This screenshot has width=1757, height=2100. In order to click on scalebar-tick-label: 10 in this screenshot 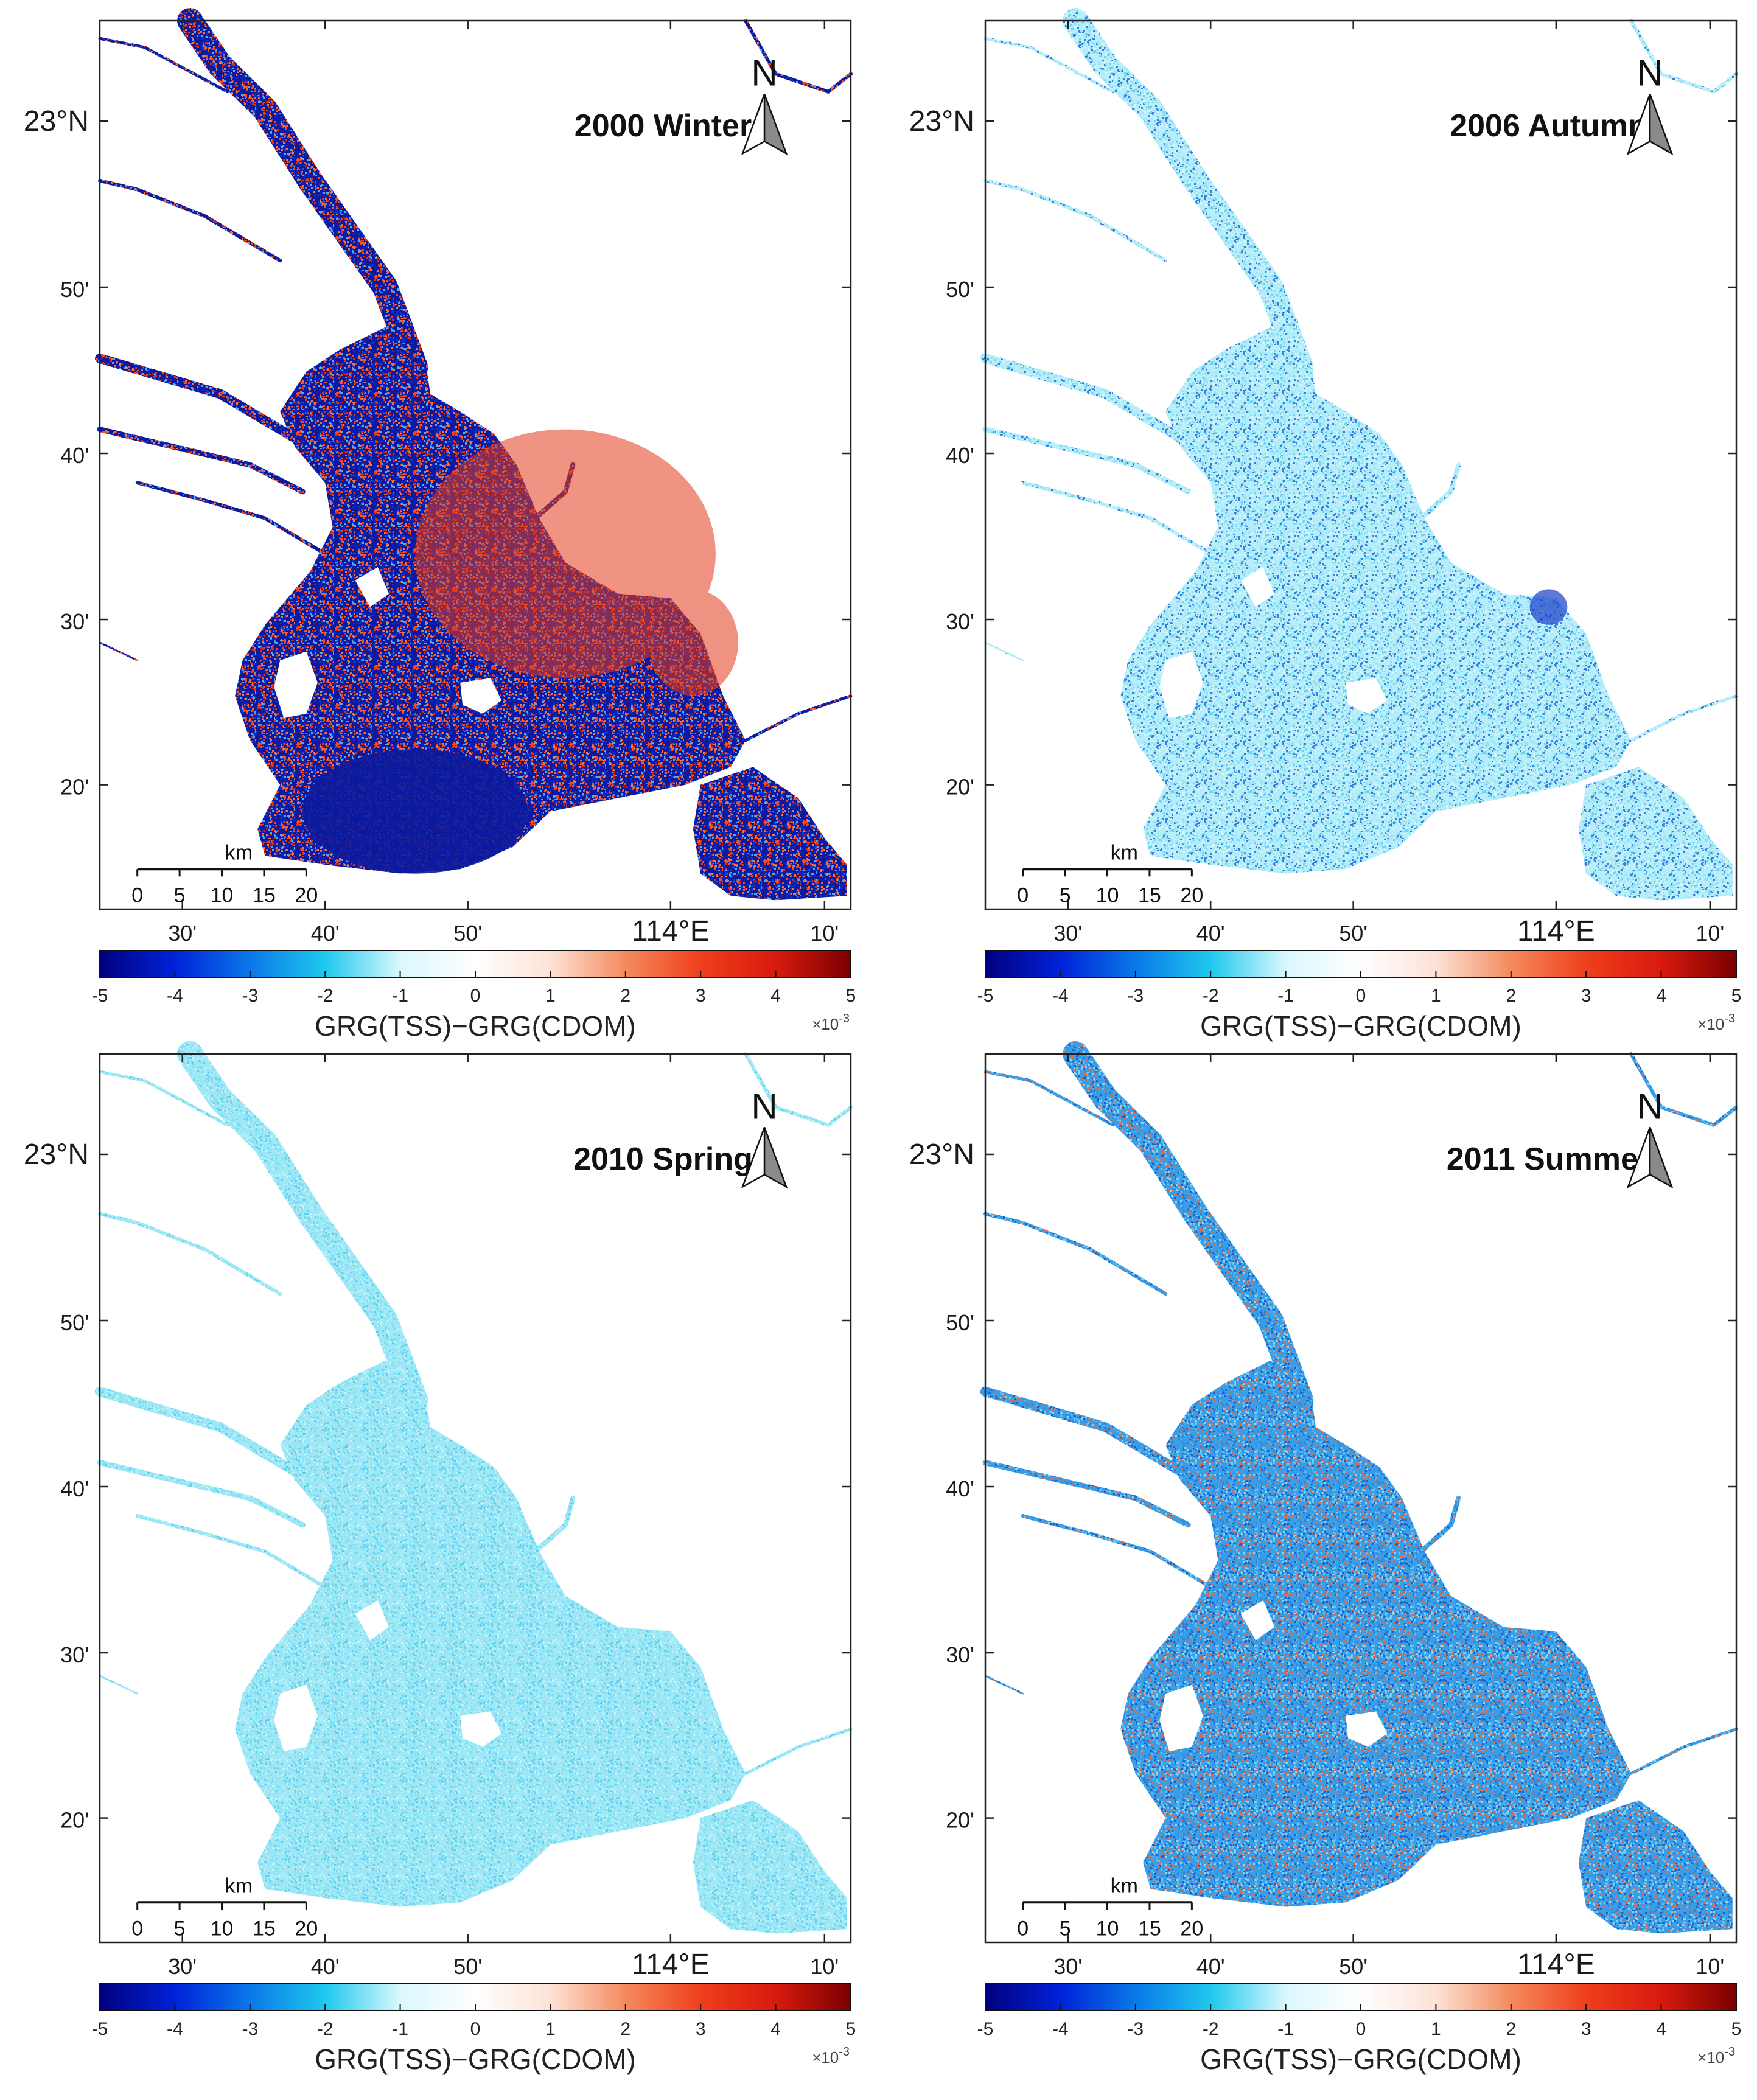, I will do `click(222, 1928)`.